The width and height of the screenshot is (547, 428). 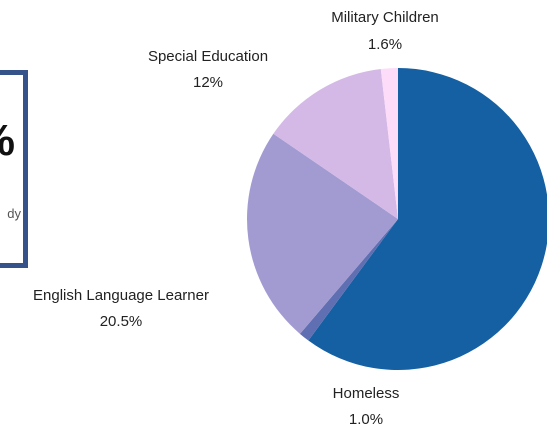 What do you see at coordinates (121, 295) in the screenshot?
I see `slice-label-name-english-language-learner: English Language Learner` at bounding box center [121, 295].